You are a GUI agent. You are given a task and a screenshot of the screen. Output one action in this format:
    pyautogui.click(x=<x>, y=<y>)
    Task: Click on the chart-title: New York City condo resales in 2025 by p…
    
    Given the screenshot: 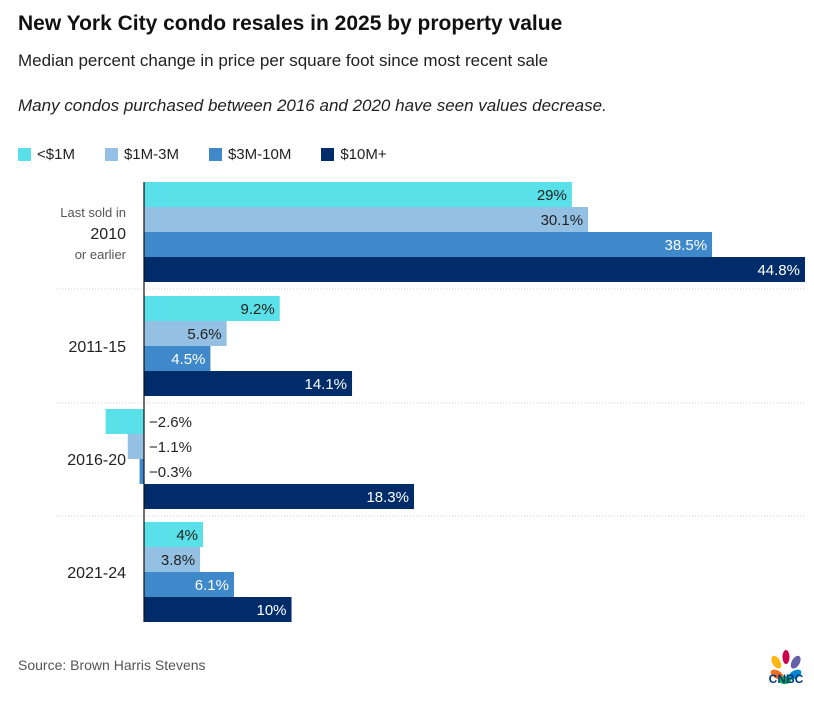 What is the action you would take?
    pyautogui.click(x=290, y=23)
    